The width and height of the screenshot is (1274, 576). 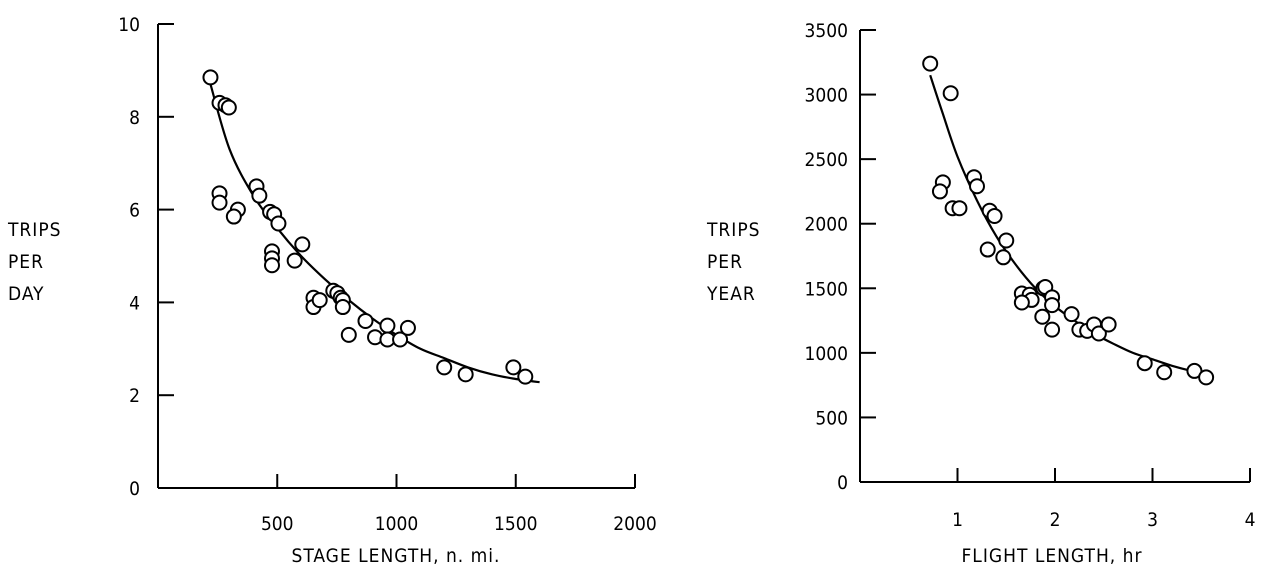 What do you see at coordinates (1051, 556) in the screenshot?
I see `x-axis-title: FLIGHT LENGTH, hr` at bounding box center [1051, 556].